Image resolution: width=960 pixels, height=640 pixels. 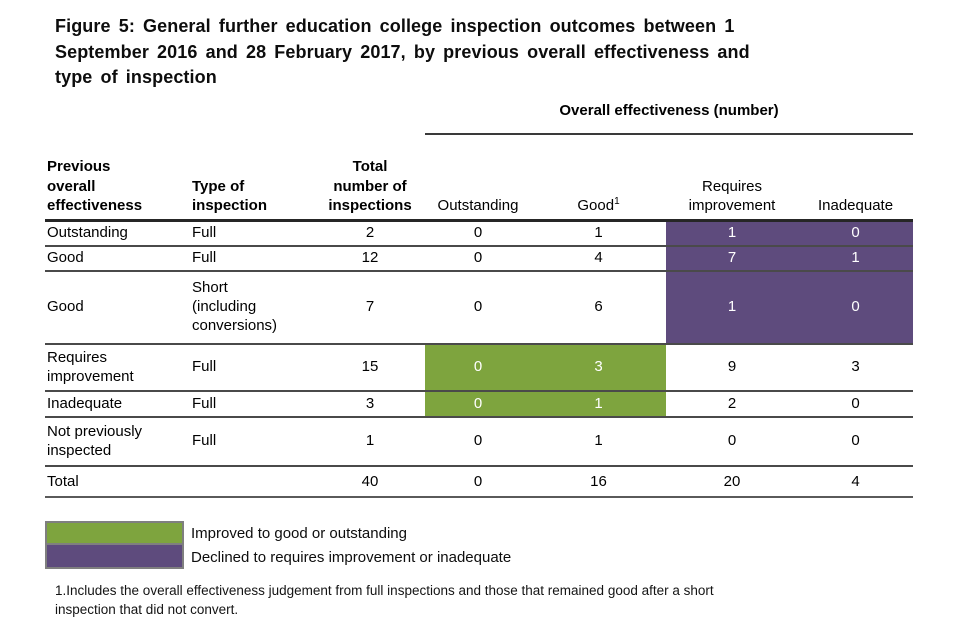 I want to click on table-row-total: Total 40 0 16 20 4, so click(x=479, y=482).